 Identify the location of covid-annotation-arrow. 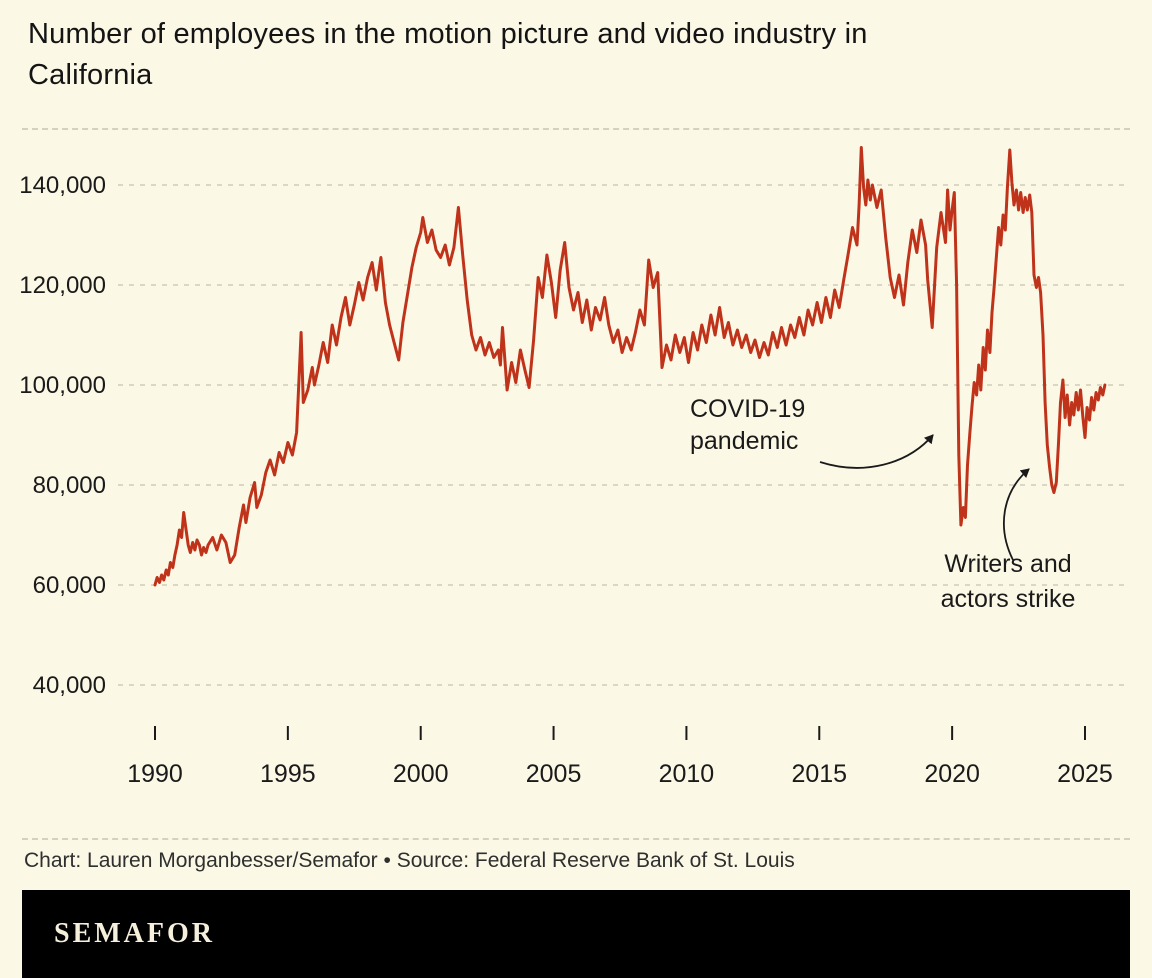
(876, 451).